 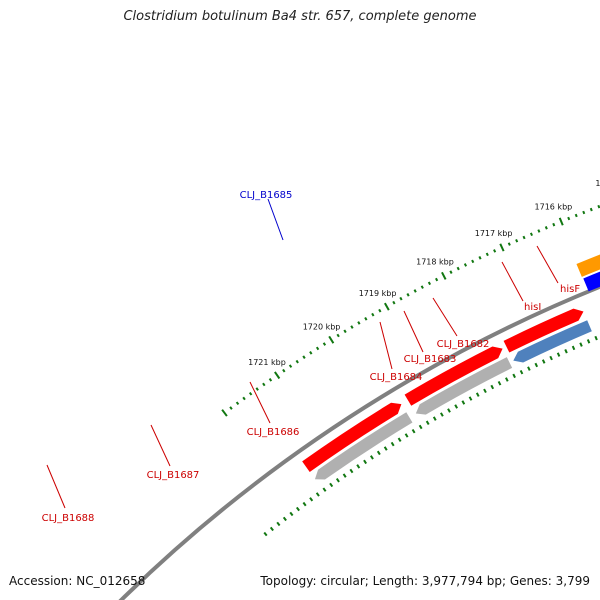 I want to click on tick-label: 1715 kbp, so click(x=597, y=183).